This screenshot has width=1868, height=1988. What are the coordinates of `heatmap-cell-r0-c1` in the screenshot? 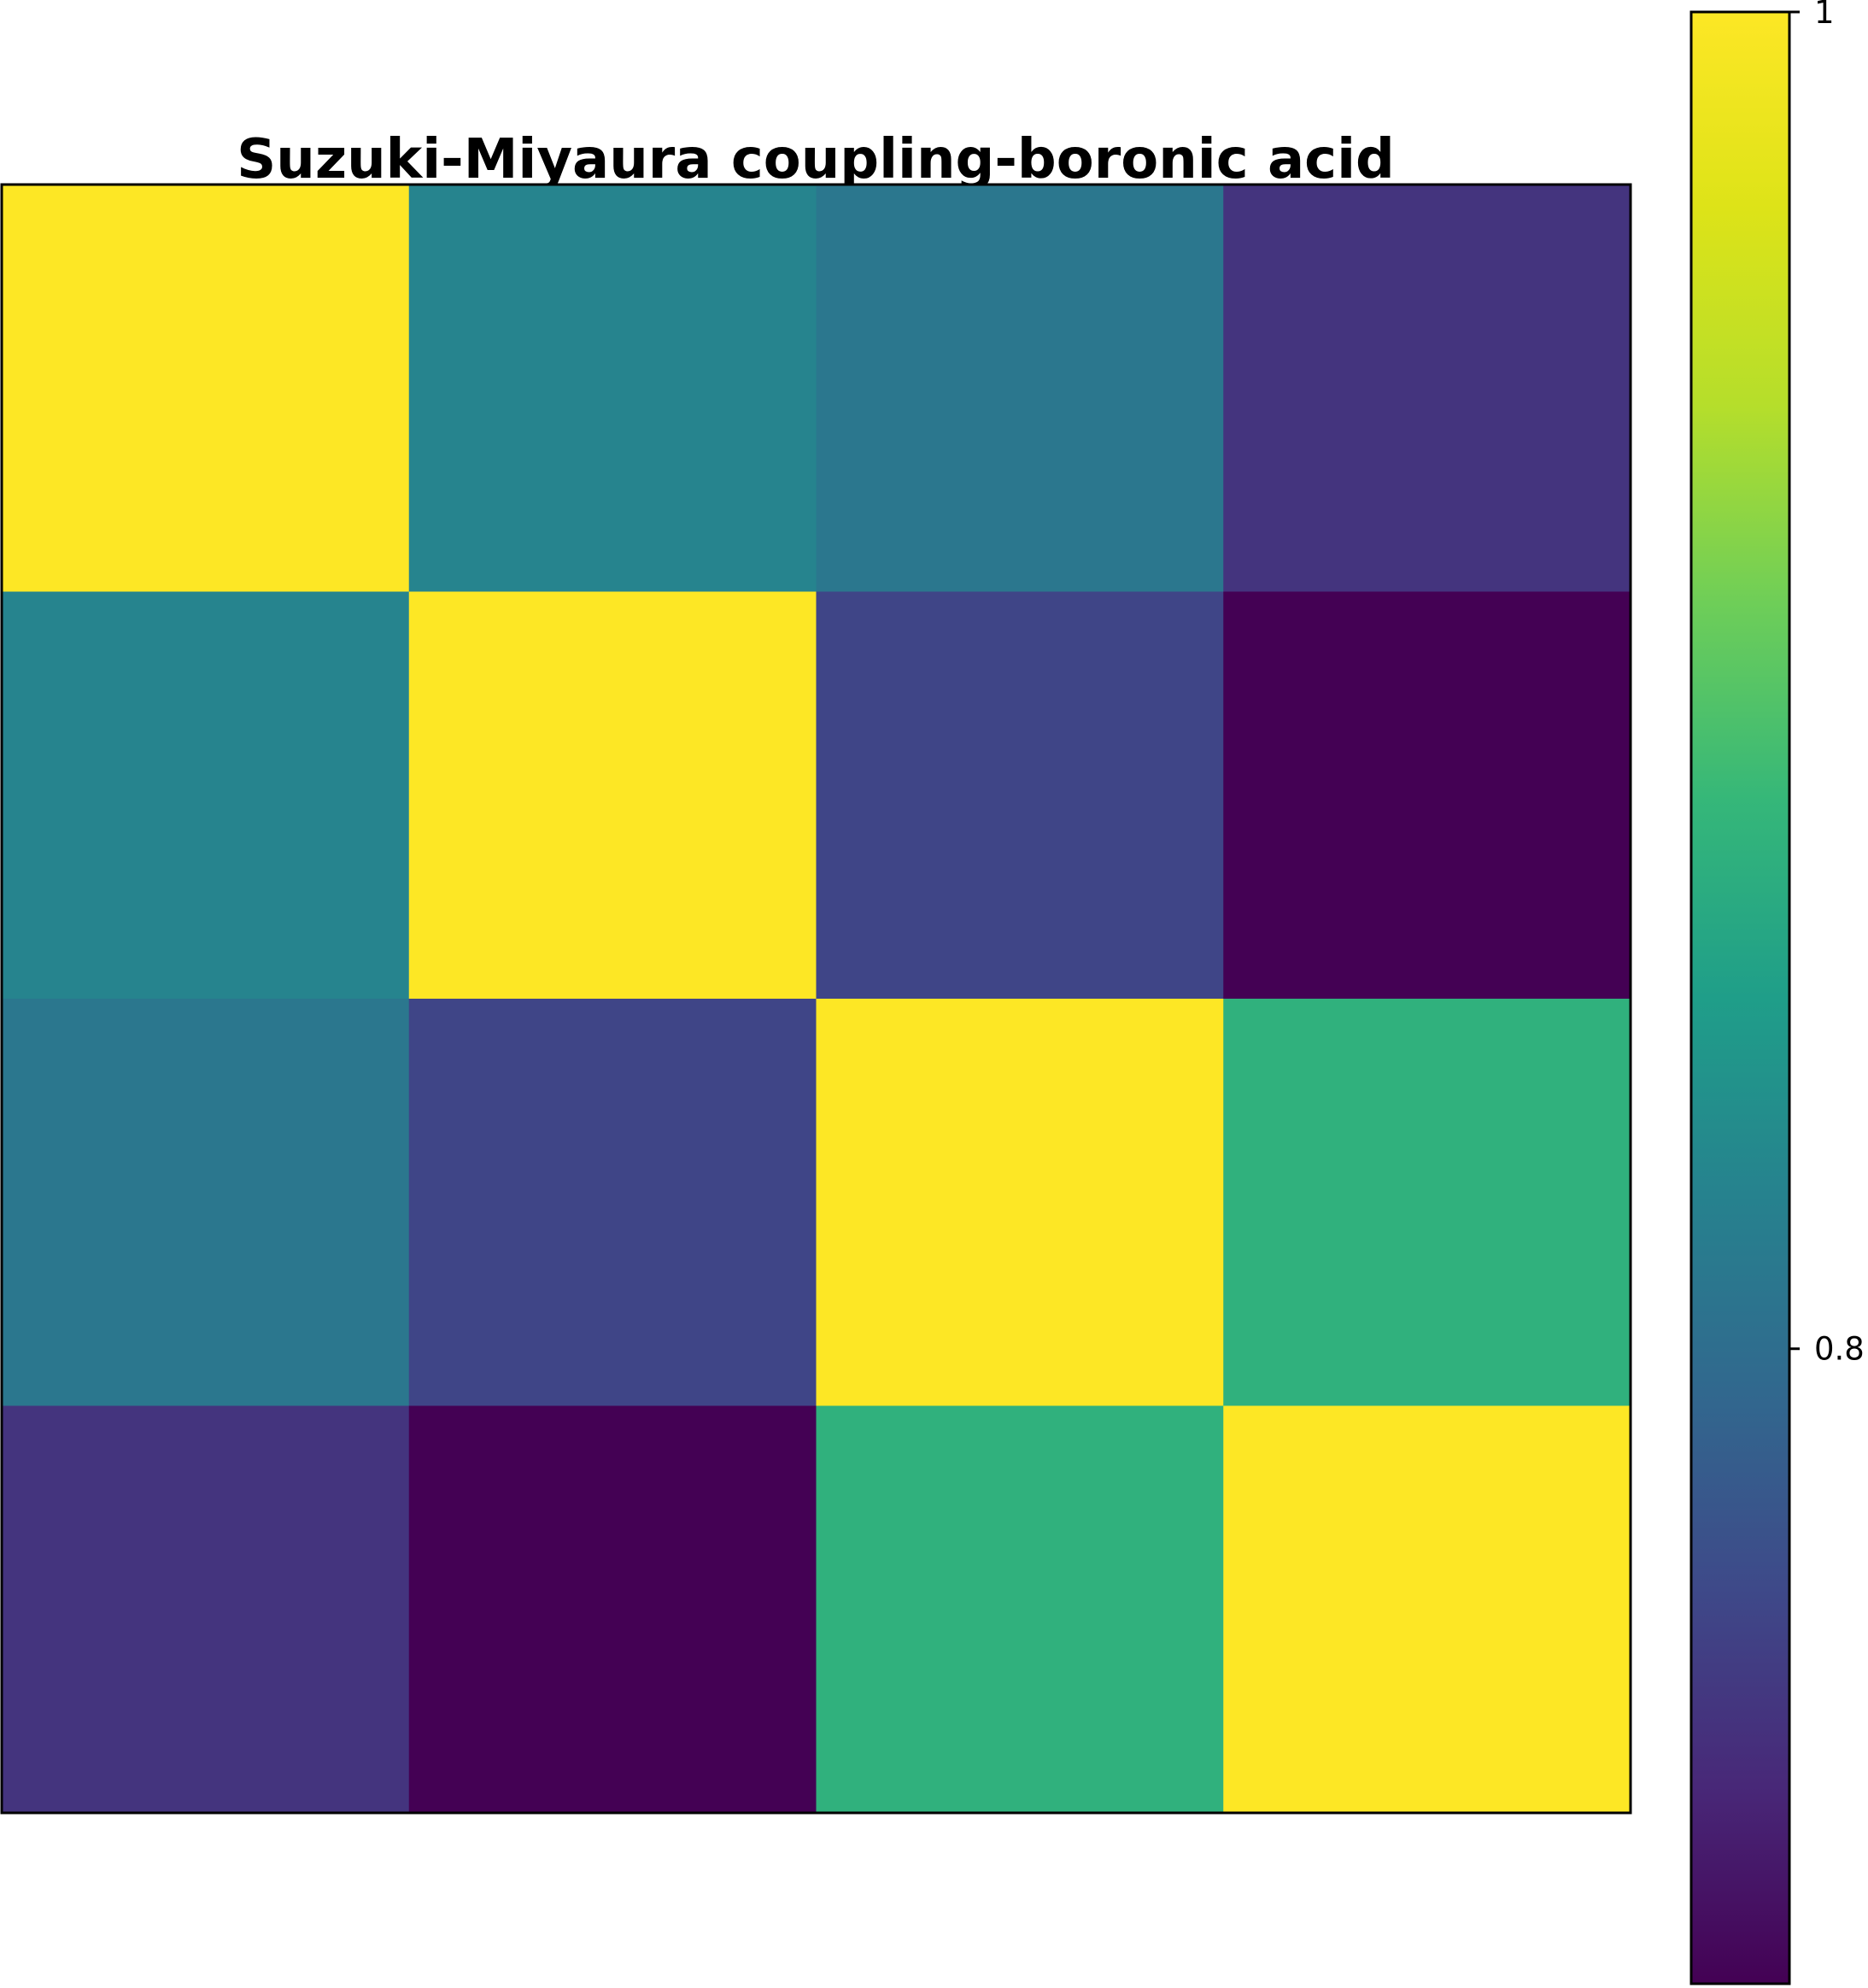 It's located at (613, 388).